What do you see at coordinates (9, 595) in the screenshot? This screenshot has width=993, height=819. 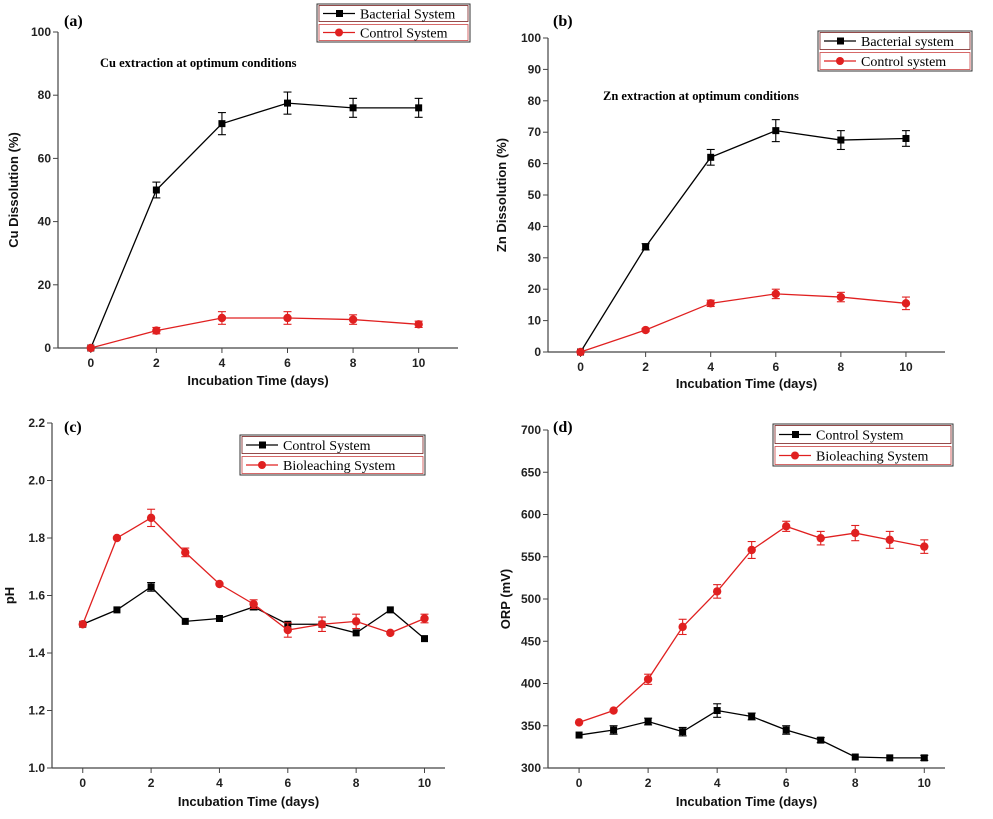 I see `y-axis-label: pH` at bounding box center [9, 595].